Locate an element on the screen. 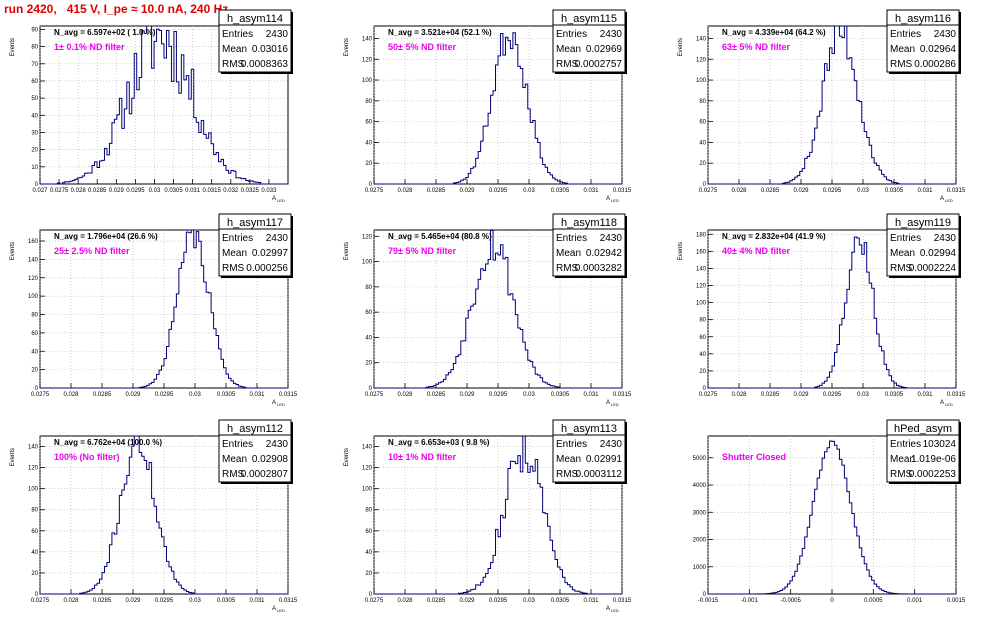 Image resolution: width=996 pixels, height=622 pixels. x-tick-label: 0.0275 is located at coordinates (40, 395).